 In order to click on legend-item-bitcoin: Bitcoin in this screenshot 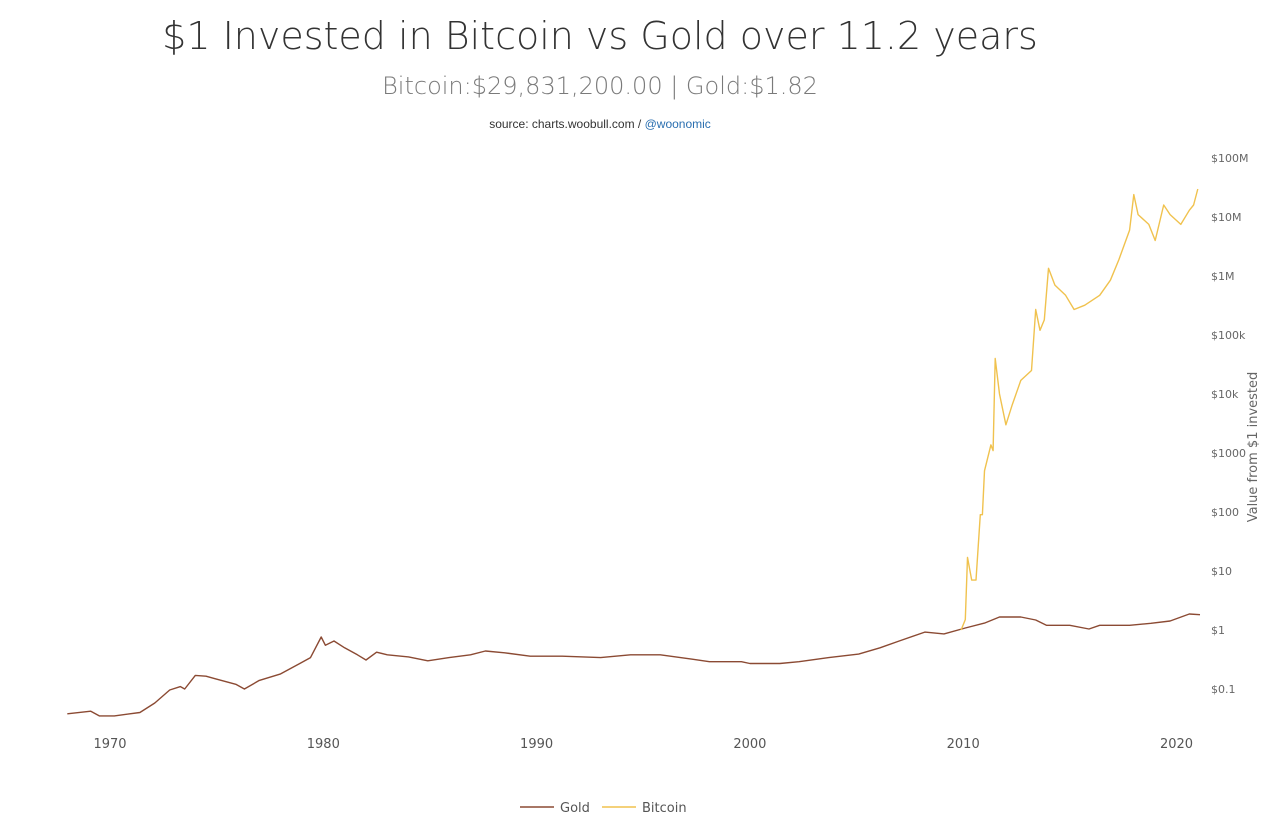, I will do `click(644, 808)`.